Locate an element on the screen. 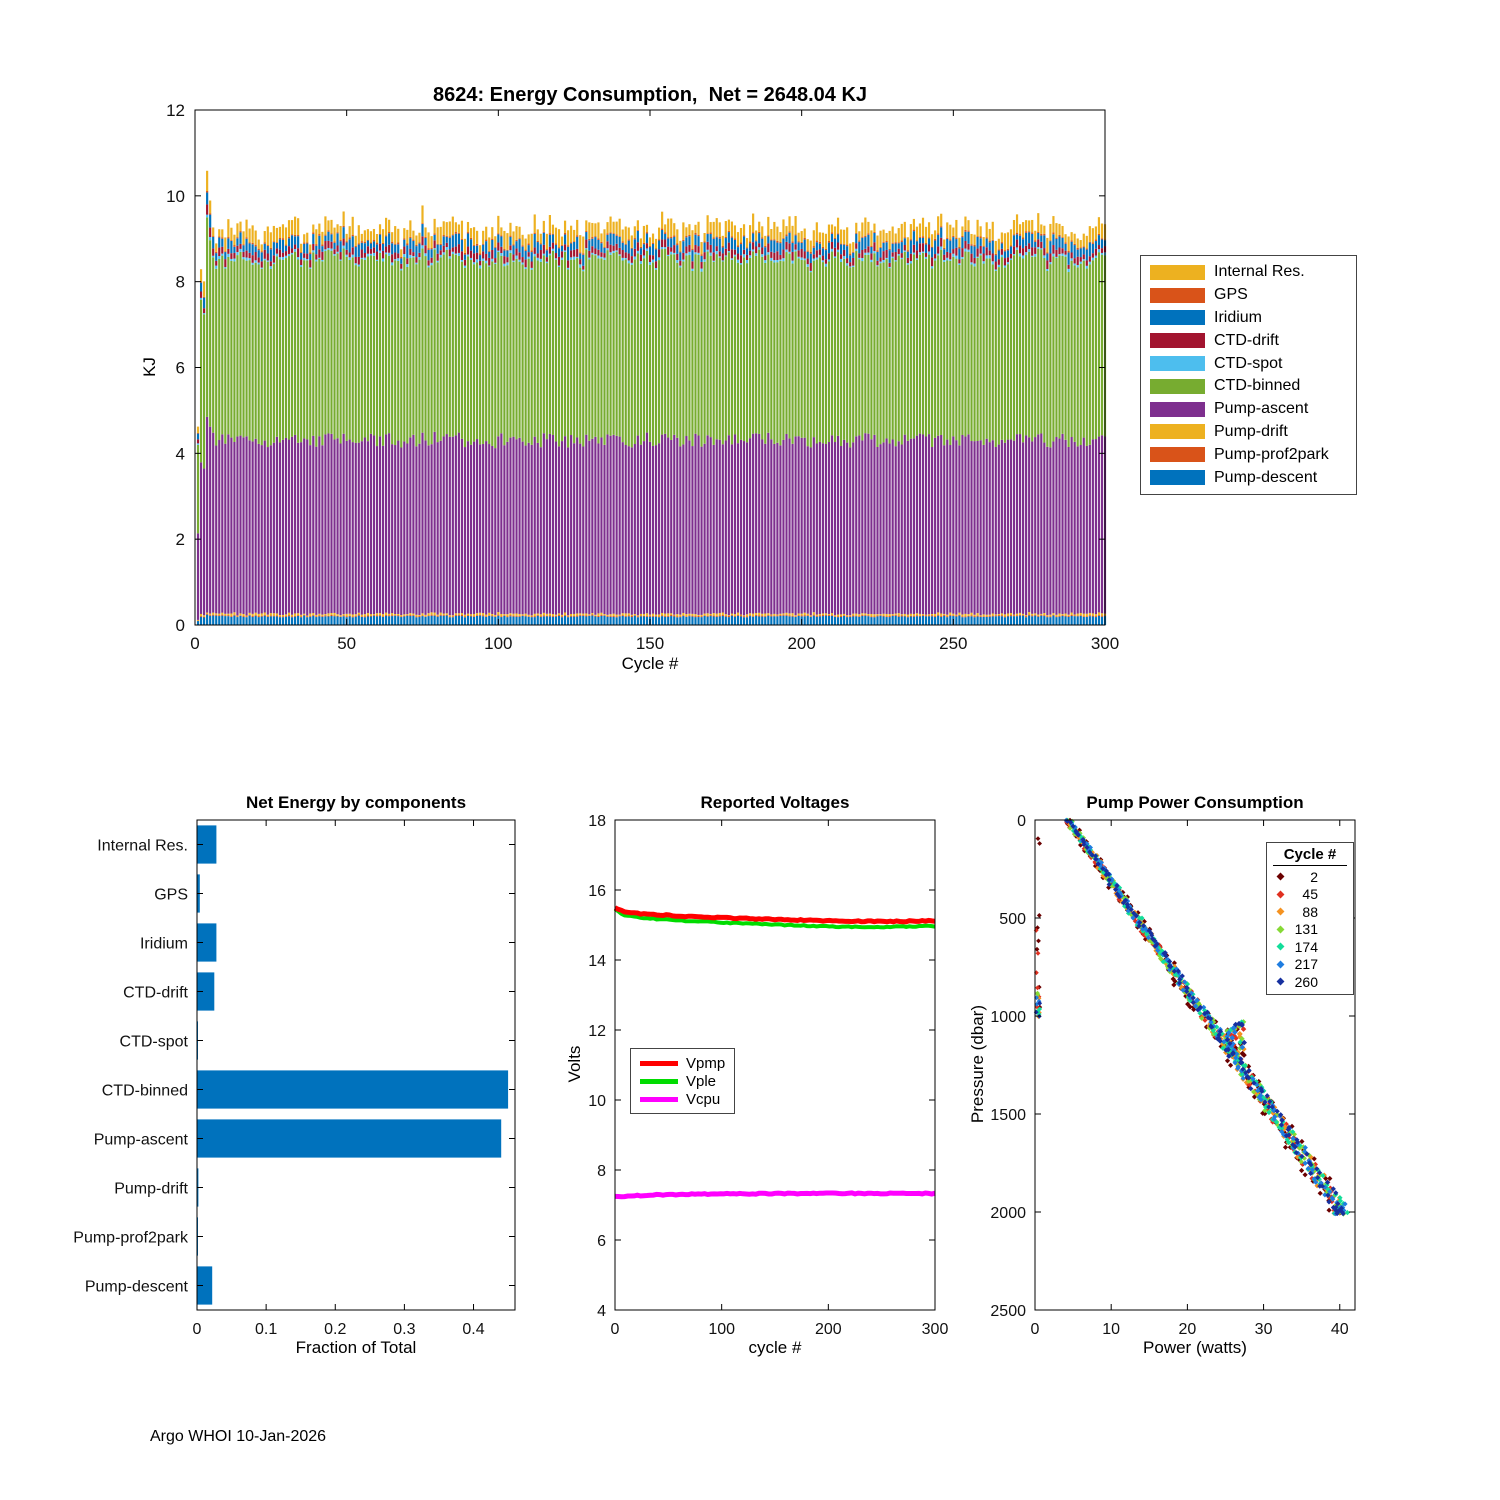 This screenshot has height=1500, width=1500. legend-label: CTD-binned is located at coordinates (1257, 386).